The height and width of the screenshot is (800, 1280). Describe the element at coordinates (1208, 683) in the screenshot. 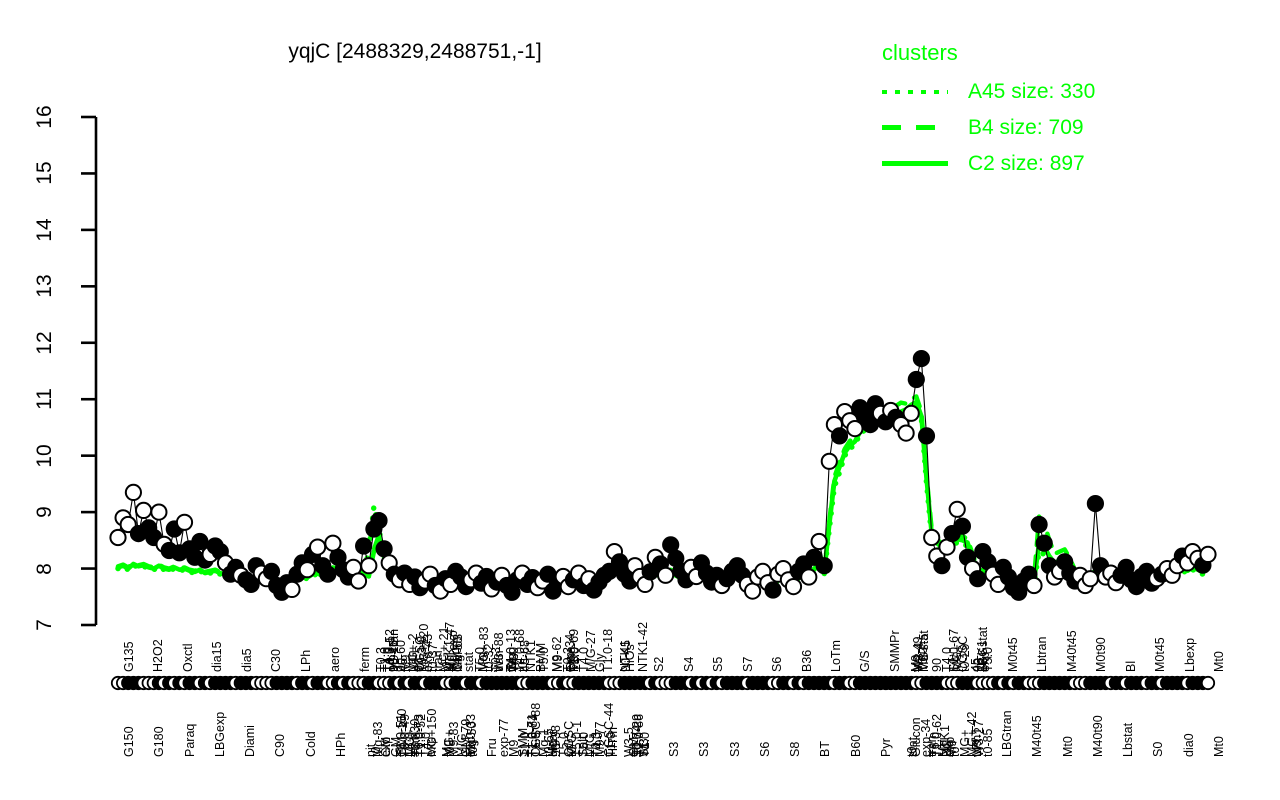

I see `x-axis-marker` at that location.